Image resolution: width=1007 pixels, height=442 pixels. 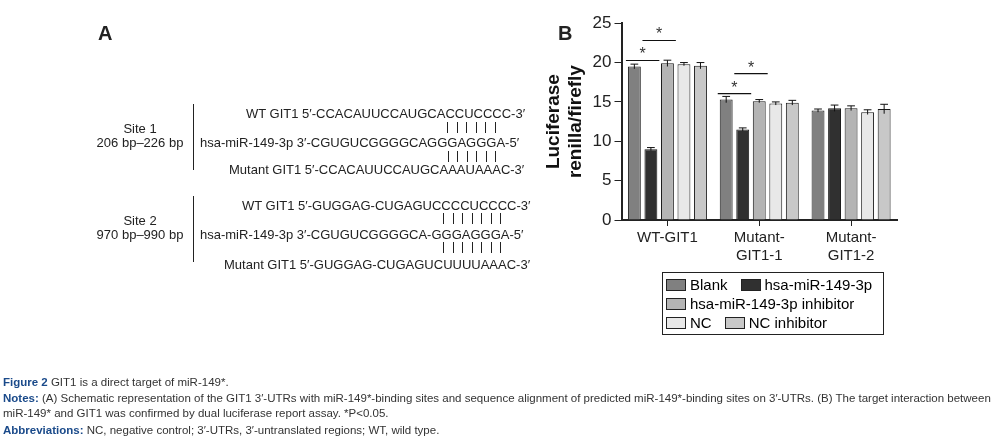 I want to click on y-tick-label: 15, so click(x=602, y=101).